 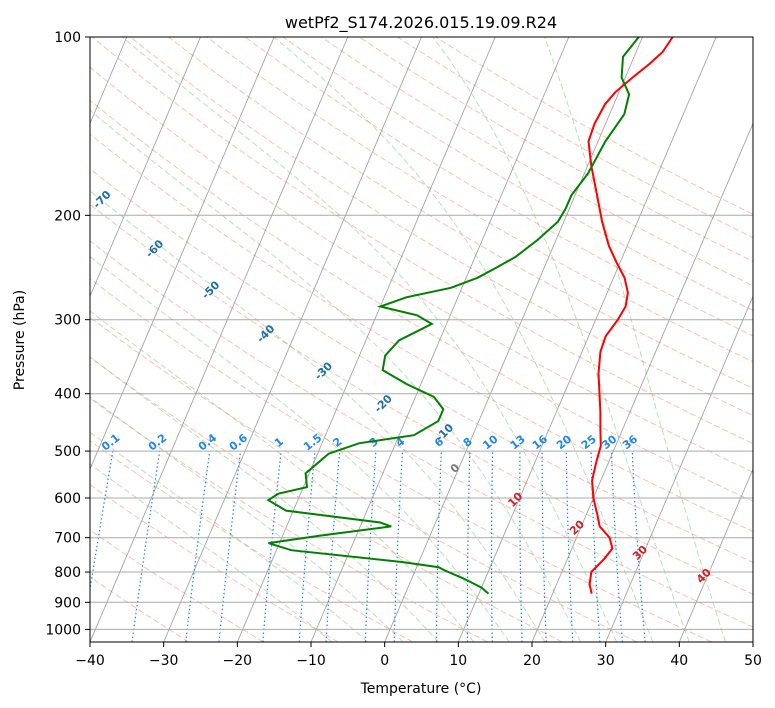 What do you see at coordinates (67, 603) in the screenshot?
I see `y-tick-label: 900` at bounding box center [67, 603].